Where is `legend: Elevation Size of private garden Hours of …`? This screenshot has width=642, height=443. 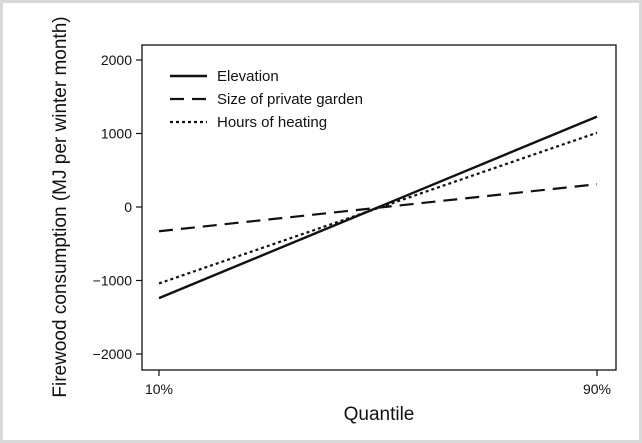 legend: Elevation Size of private garden Hours of … is located at coordinates (266, 99).